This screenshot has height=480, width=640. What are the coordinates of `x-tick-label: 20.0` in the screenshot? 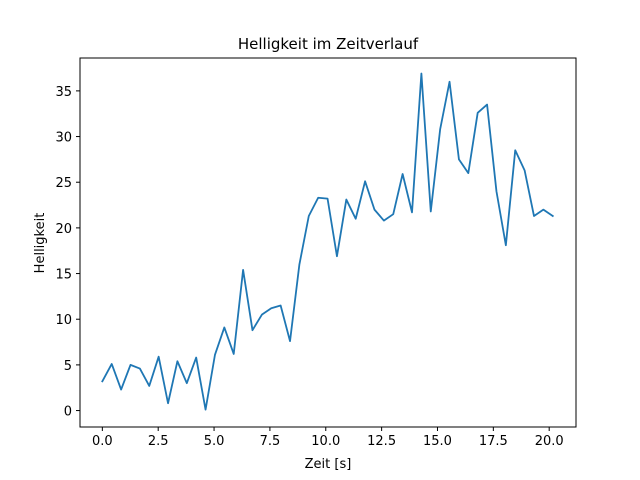 It's located at (549, 441).